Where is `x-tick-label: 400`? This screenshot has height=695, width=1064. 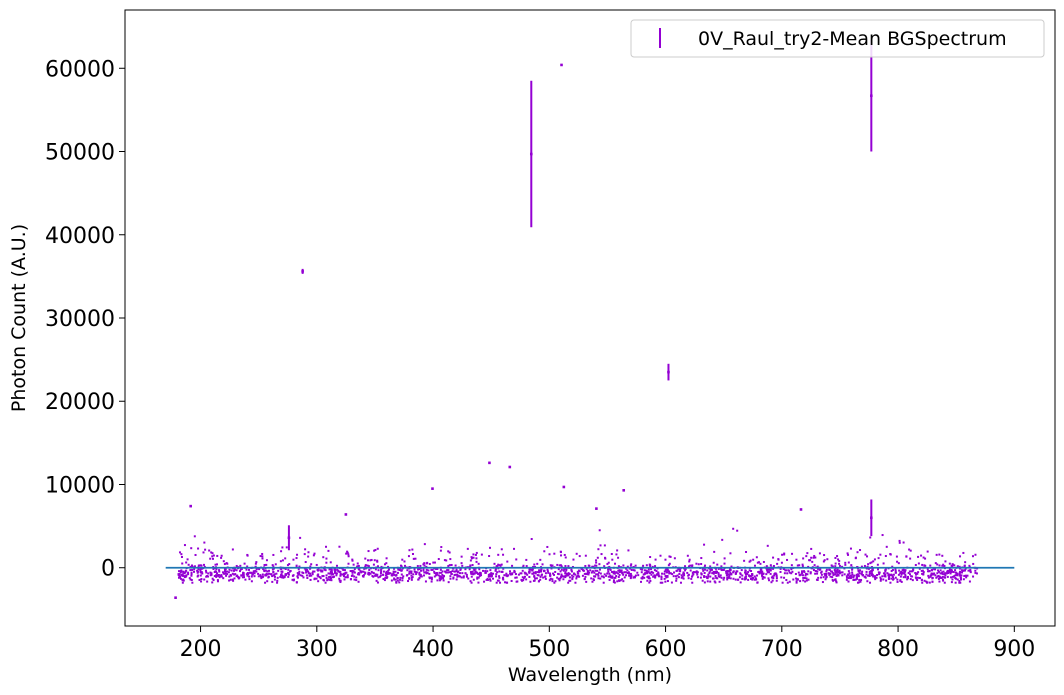
x-tick-label: 400 is located at coordinates (433, 649).